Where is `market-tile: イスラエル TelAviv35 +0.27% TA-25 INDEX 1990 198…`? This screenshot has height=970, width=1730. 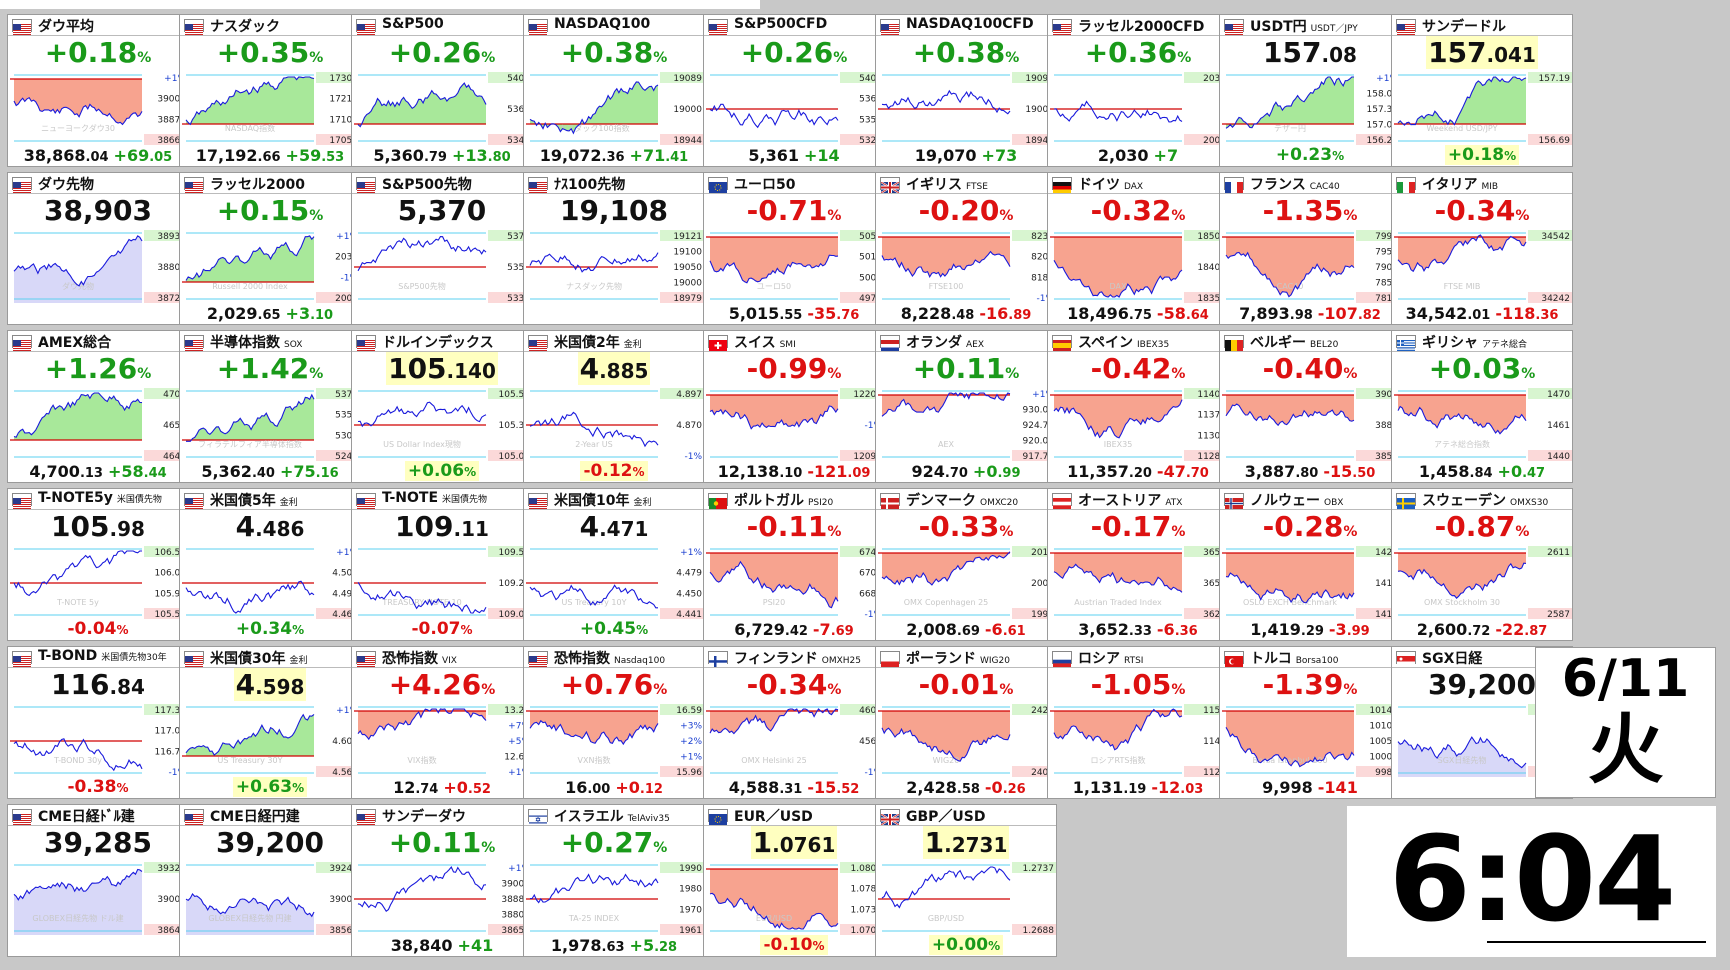
market-tile: イスラエル TelAviv35 +0.27% TA-25 INDEX 1990 198… is located at coordinates (614, 880).